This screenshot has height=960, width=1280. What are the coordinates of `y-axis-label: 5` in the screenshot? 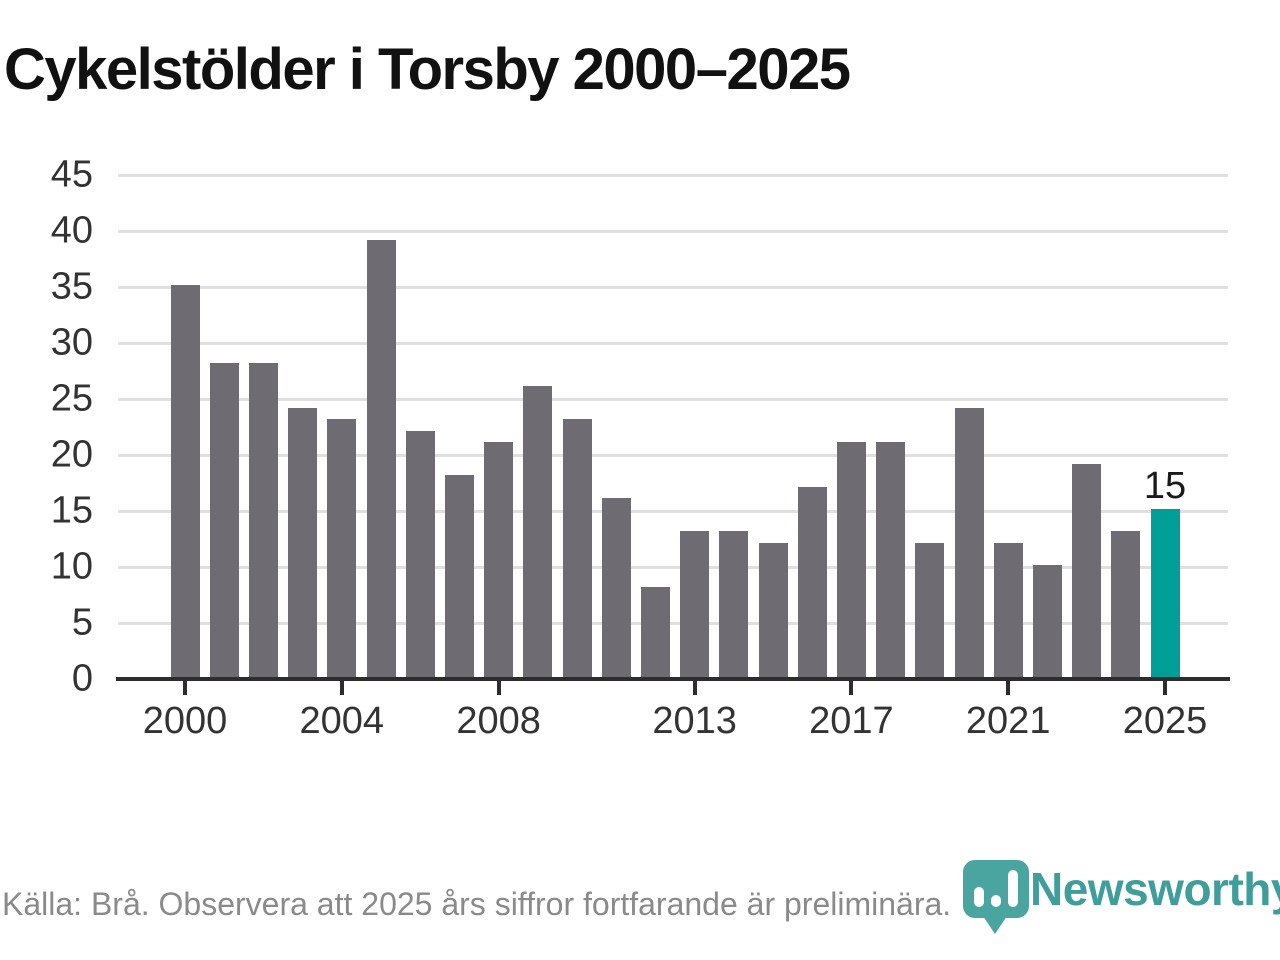 It's located at (82, 622).